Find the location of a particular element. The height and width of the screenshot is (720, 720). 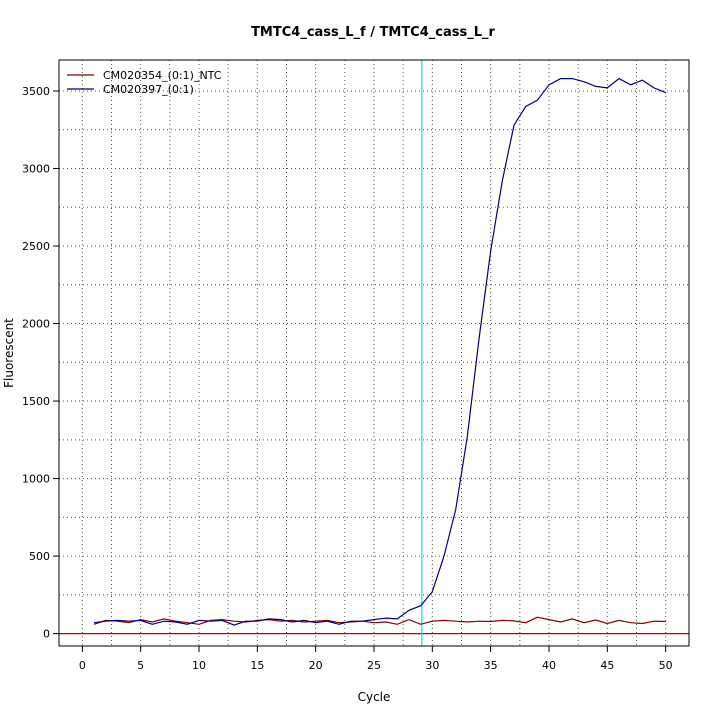

y-axis: 0 500 1000 1500 2000 2500 3000 3500 is located at coordinates (40, 363).